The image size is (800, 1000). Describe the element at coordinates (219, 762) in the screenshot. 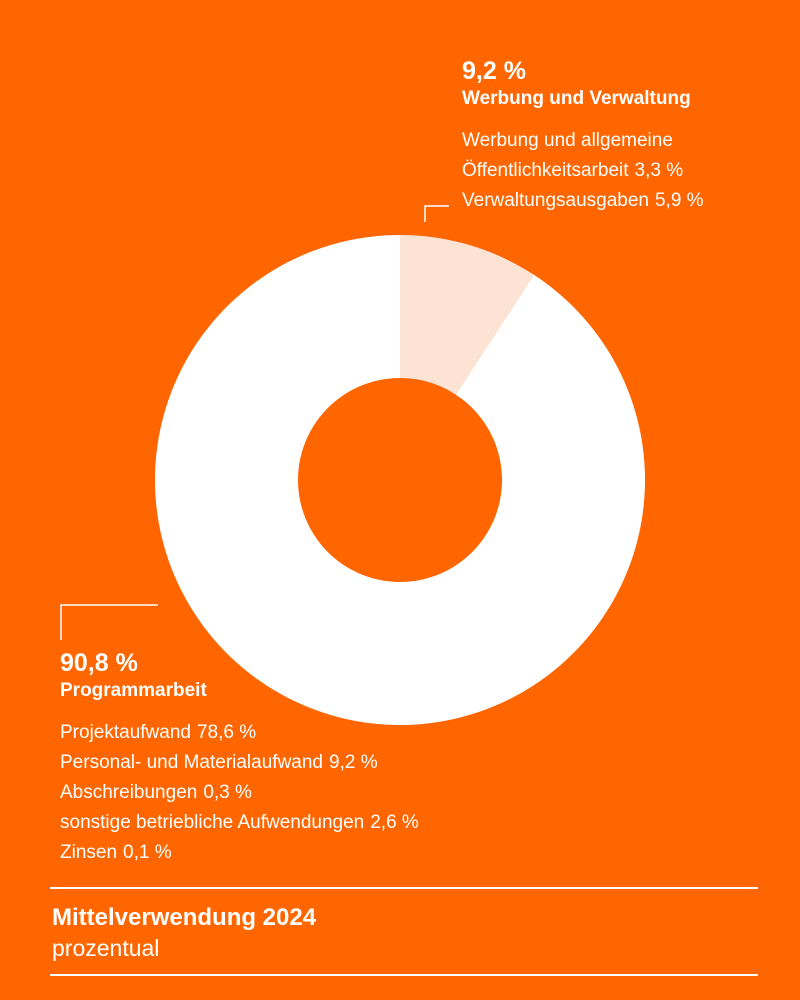

I see `breakdown-item: Personal- und Materialaufwand 9,2 %` at that location.